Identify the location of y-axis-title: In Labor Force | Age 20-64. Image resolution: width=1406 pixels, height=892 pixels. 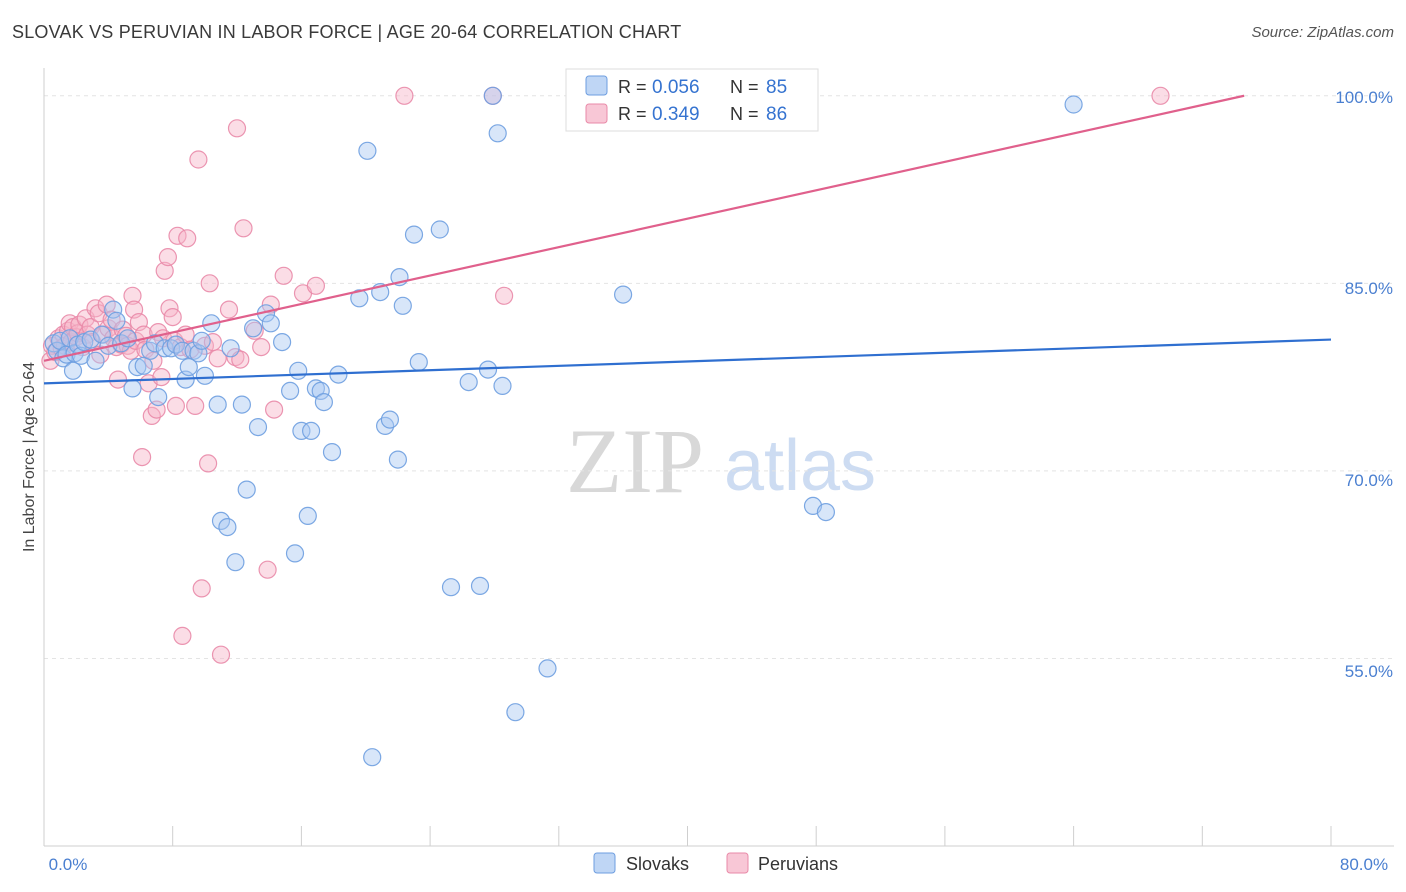
(29, 457).